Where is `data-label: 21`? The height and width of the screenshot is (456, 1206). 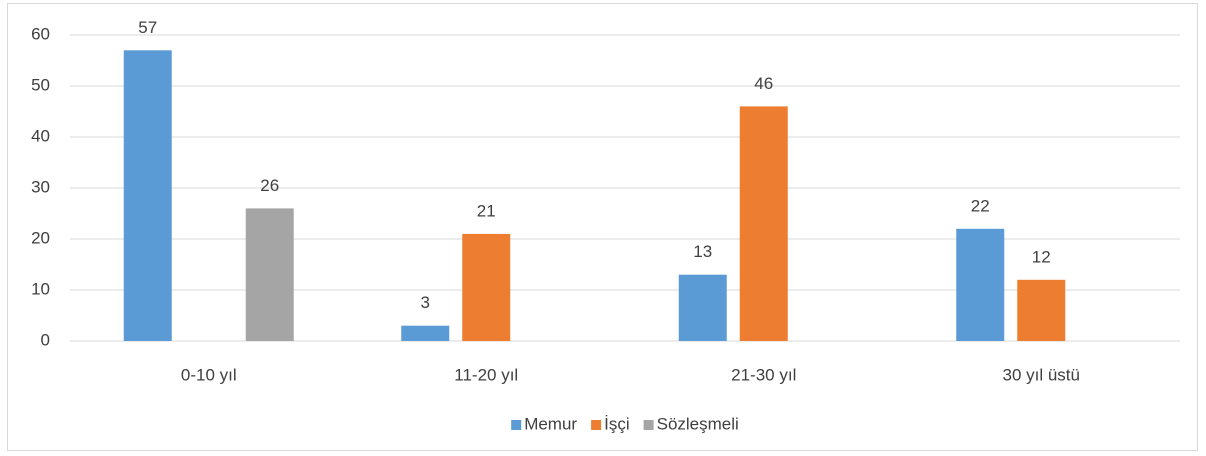
data-label: 21 is located at coordinates (486, 210).